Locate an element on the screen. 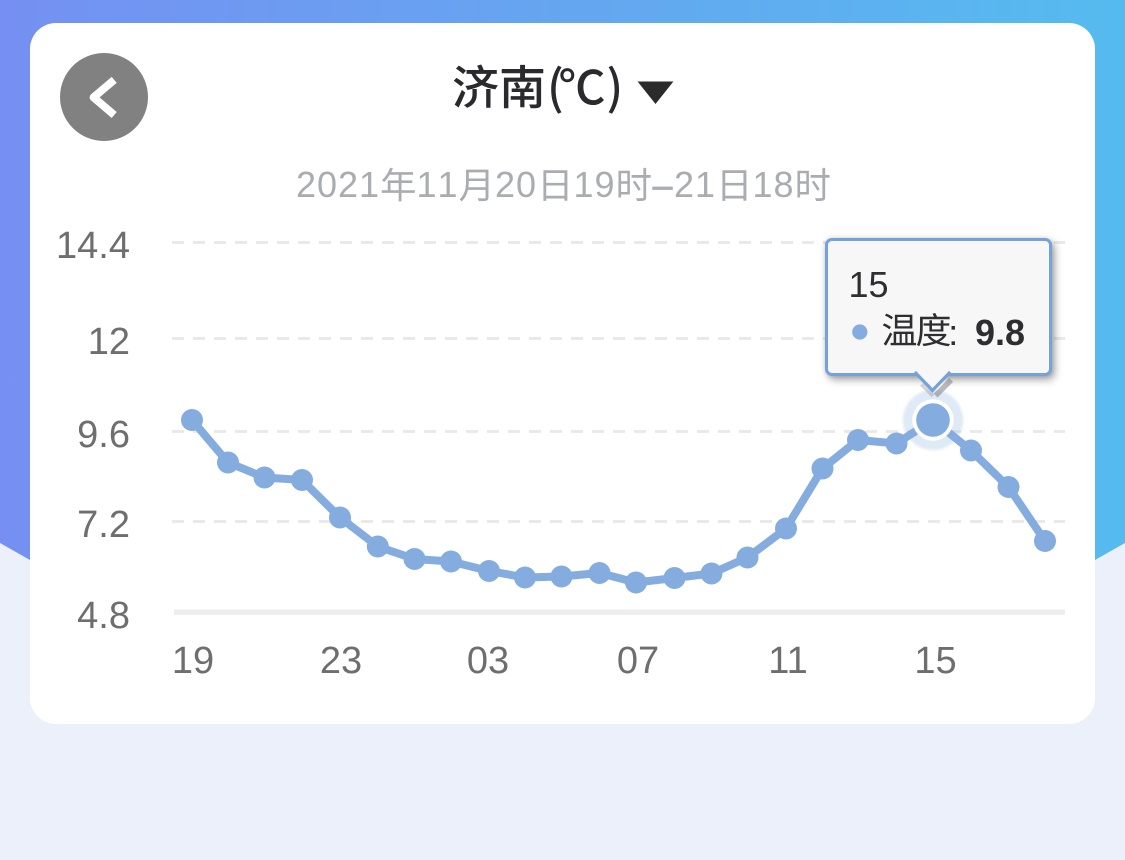 This screenshot has height=860, width=1125. svg-text: 11 is located at coordinates (437, 184).